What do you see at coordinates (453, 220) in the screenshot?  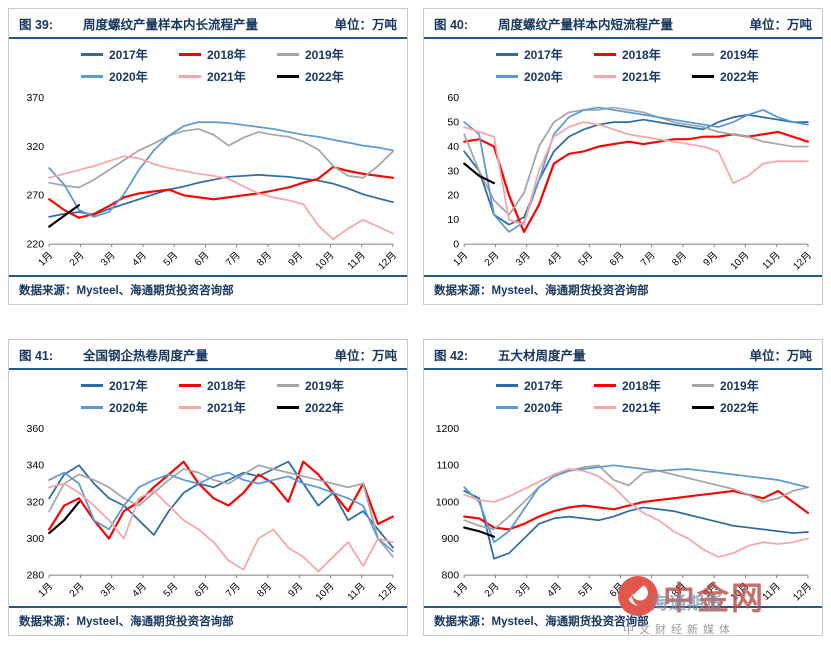 I see `svg-text: 10` at bounding box center [453, 220].